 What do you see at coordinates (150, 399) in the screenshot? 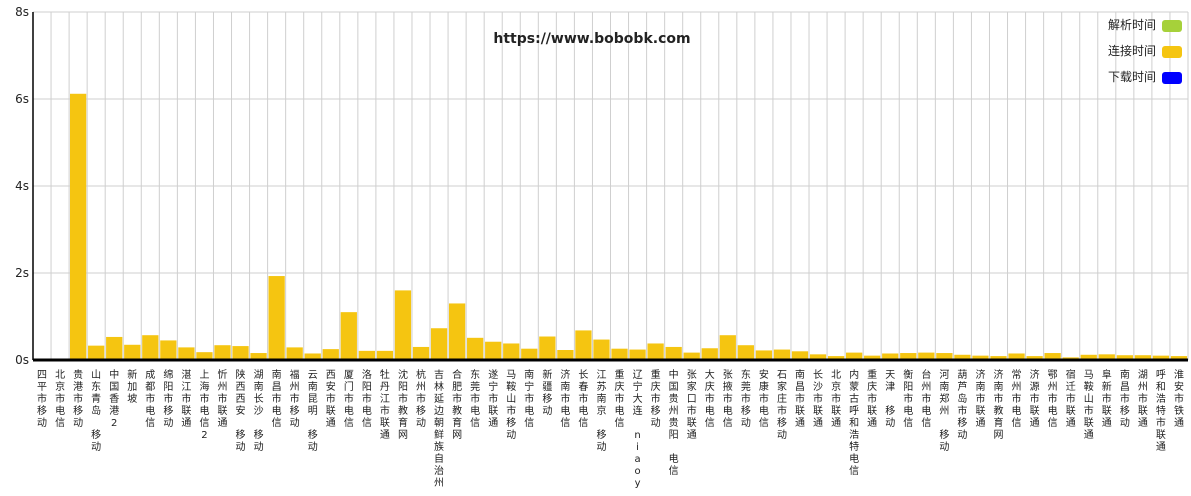
I see `x-tick-label: 成都市电信` at bounding box center [150, 399].